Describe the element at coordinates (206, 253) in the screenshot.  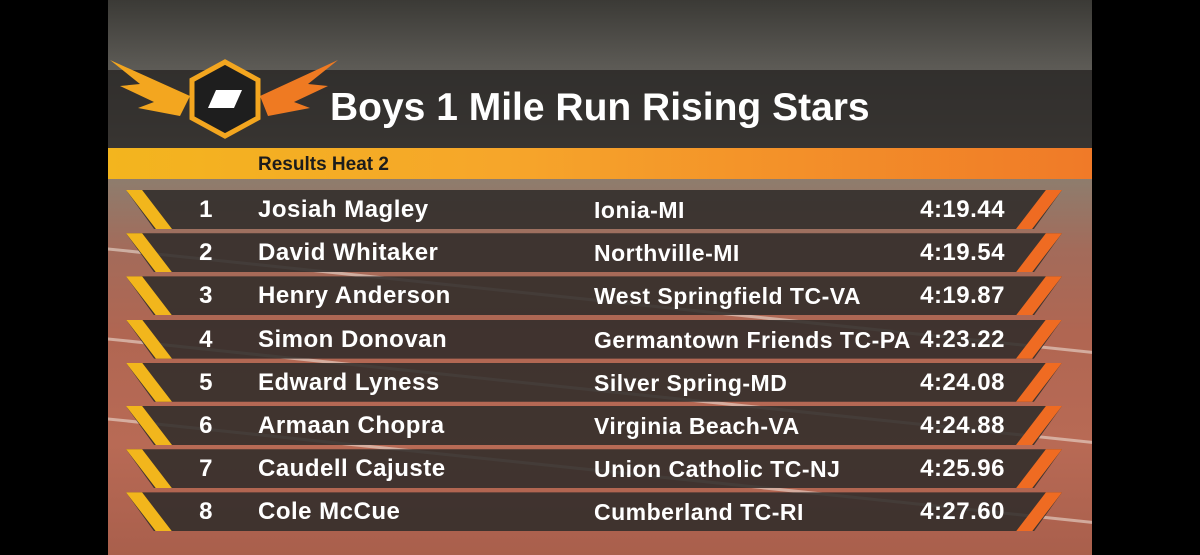
I see `place: 2` at that location.